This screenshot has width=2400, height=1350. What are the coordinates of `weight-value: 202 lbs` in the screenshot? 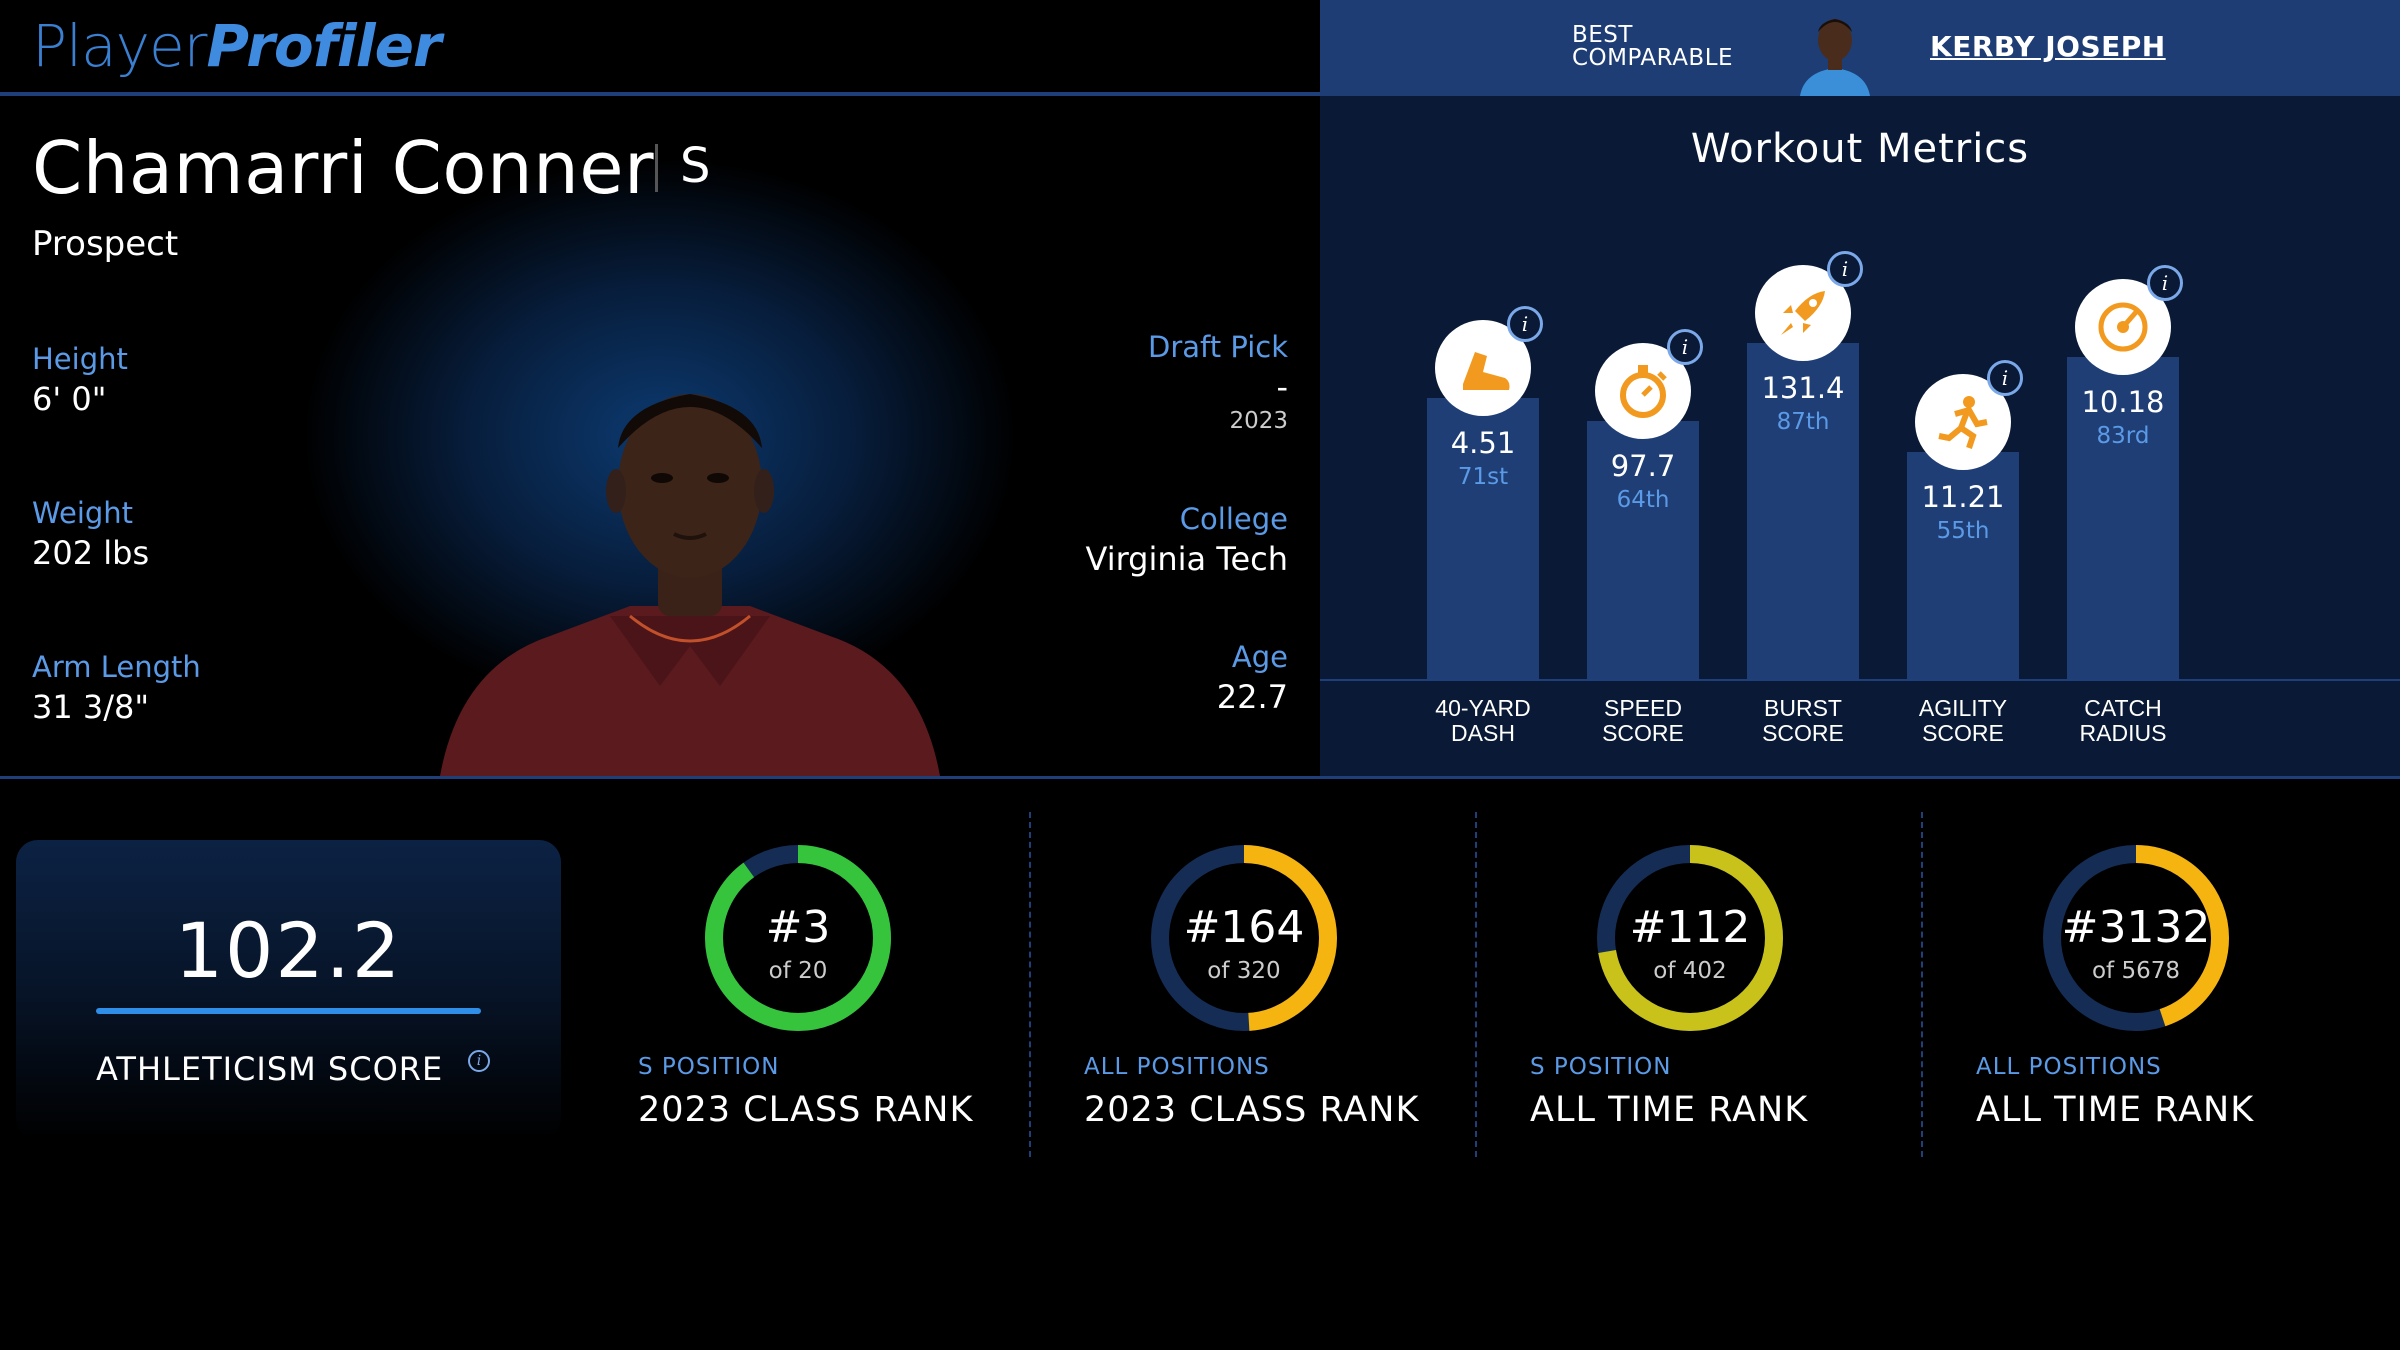 It's located at (91, 553).